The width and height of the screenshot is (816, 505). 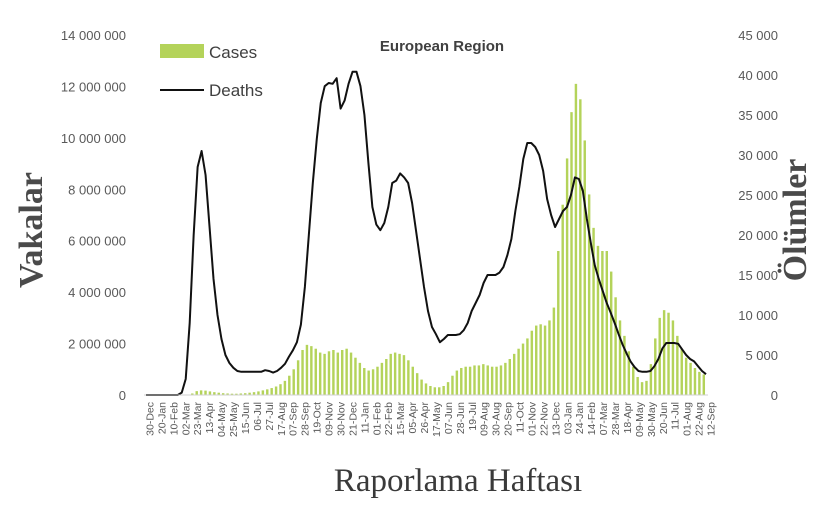 I want to click on x-tick-label: 15-Jun, so click(x=246, y=418).